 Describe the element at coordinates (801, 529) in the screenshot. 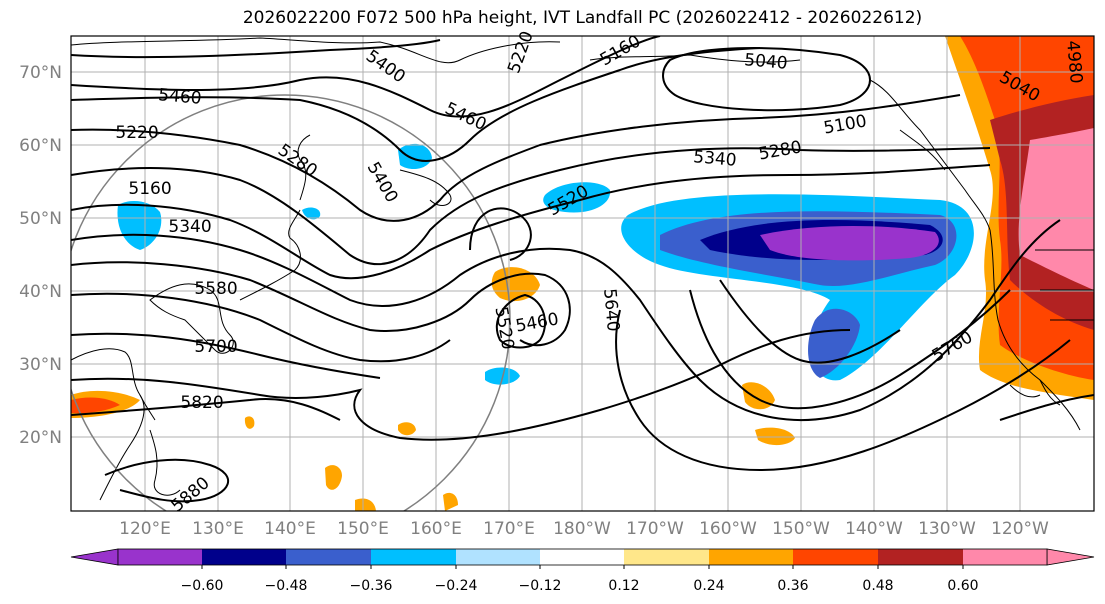

I see `lon-label: 150°W` at that location.